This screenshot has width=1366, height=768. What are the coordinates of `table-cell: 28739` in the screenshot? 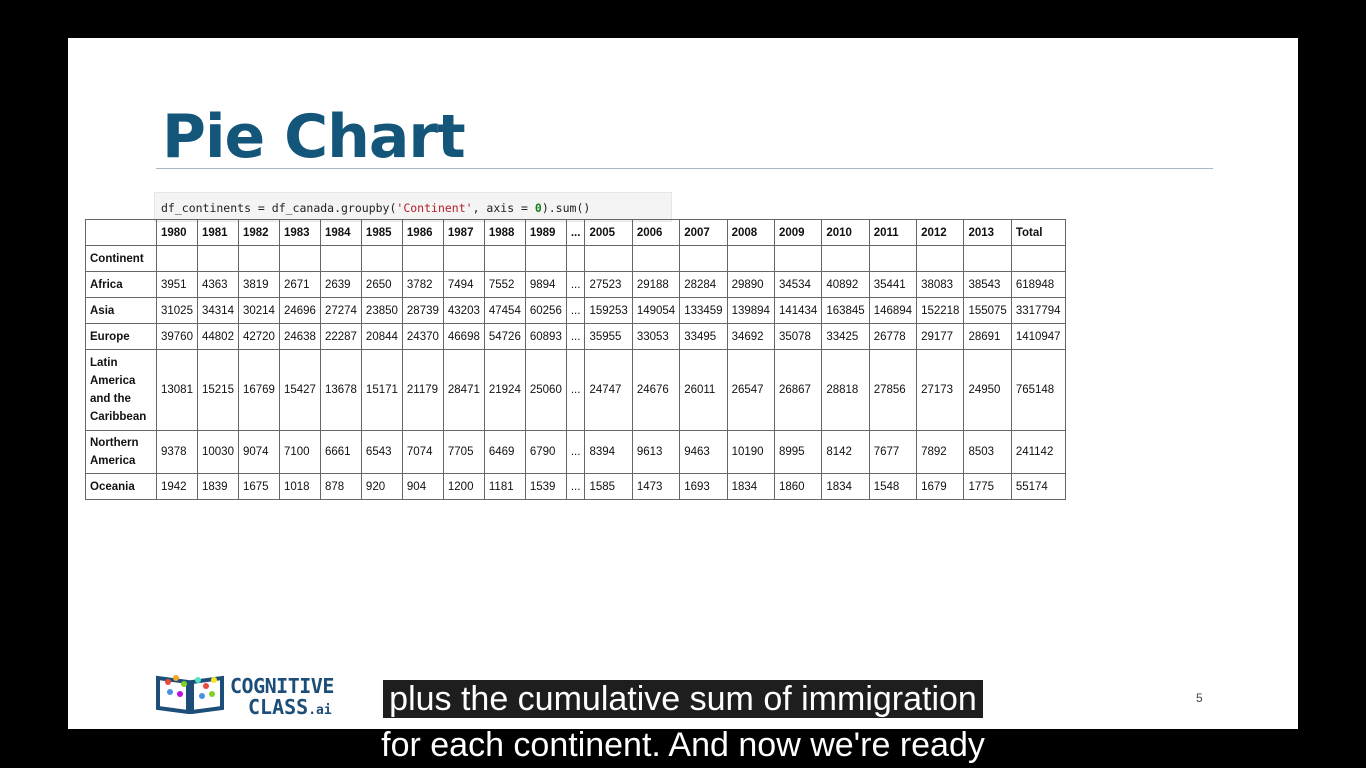 It's located at (422, 310).